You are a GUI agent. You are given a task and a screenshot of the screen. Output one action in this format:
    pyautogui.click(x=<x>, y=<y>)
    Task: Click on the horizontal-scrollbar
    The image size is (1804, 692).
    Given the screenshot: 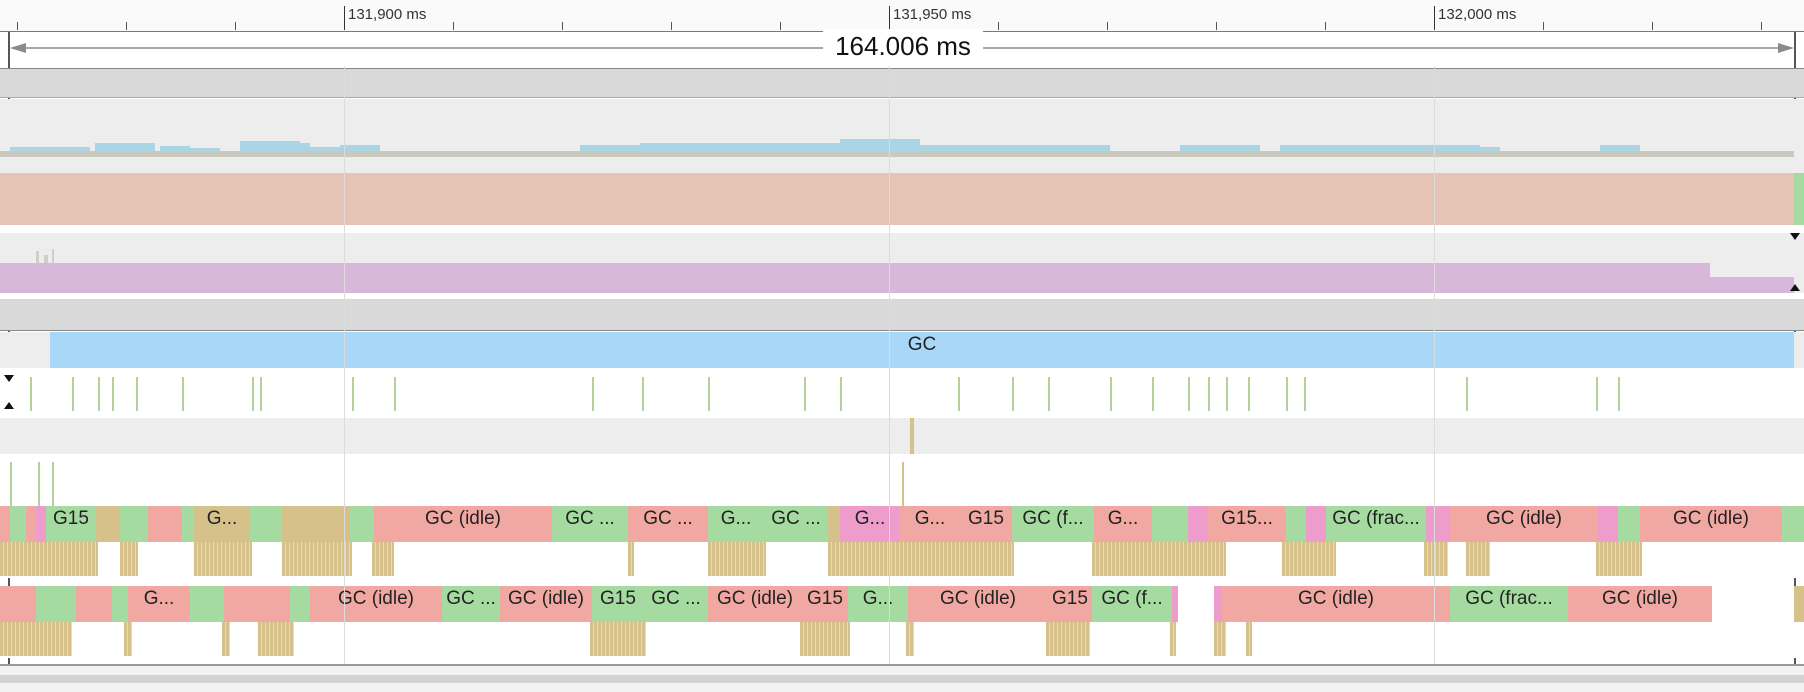 What is the action you would take?
    pyautogui.click(x=902, y=679)
    